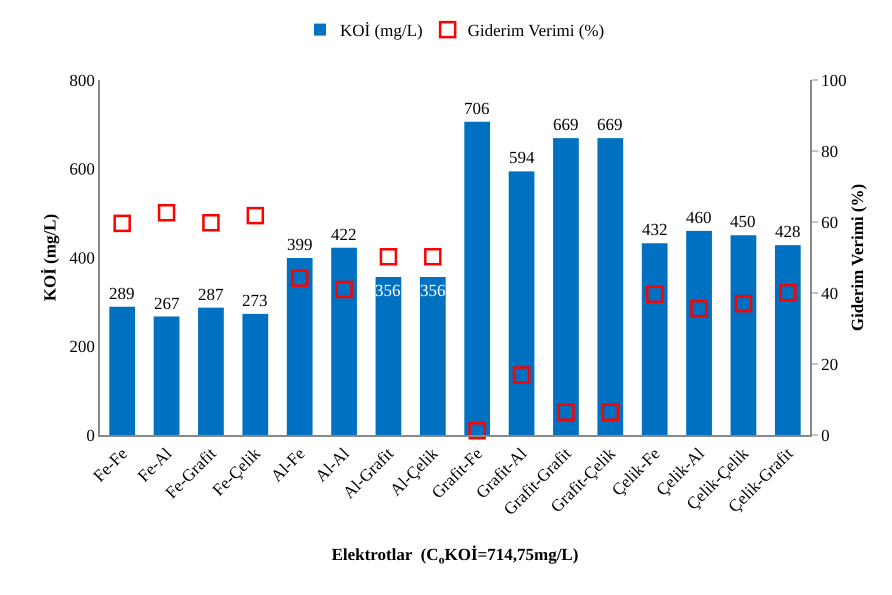  I want to click on y2-tick-label: 20, so click(829, 364).